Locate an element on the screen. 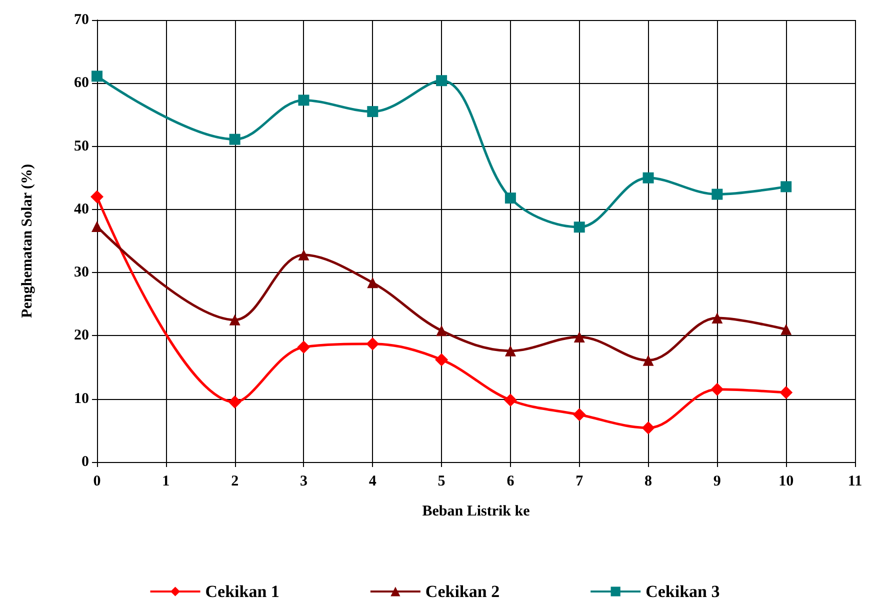 Image resolution: width=869 pixels, height=607 pixels. x-tick-label: 4 is located at coordinates (372, 482).